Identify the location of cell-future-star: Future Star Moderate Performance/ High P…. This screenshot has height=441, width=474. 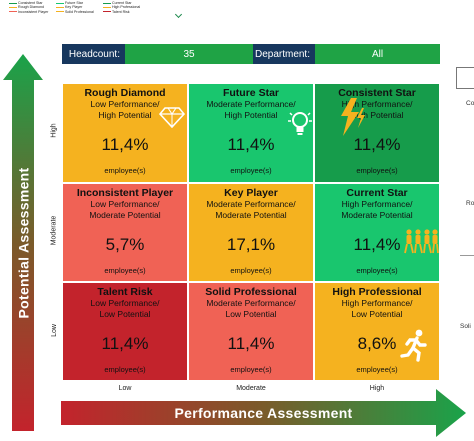
(251, 133).